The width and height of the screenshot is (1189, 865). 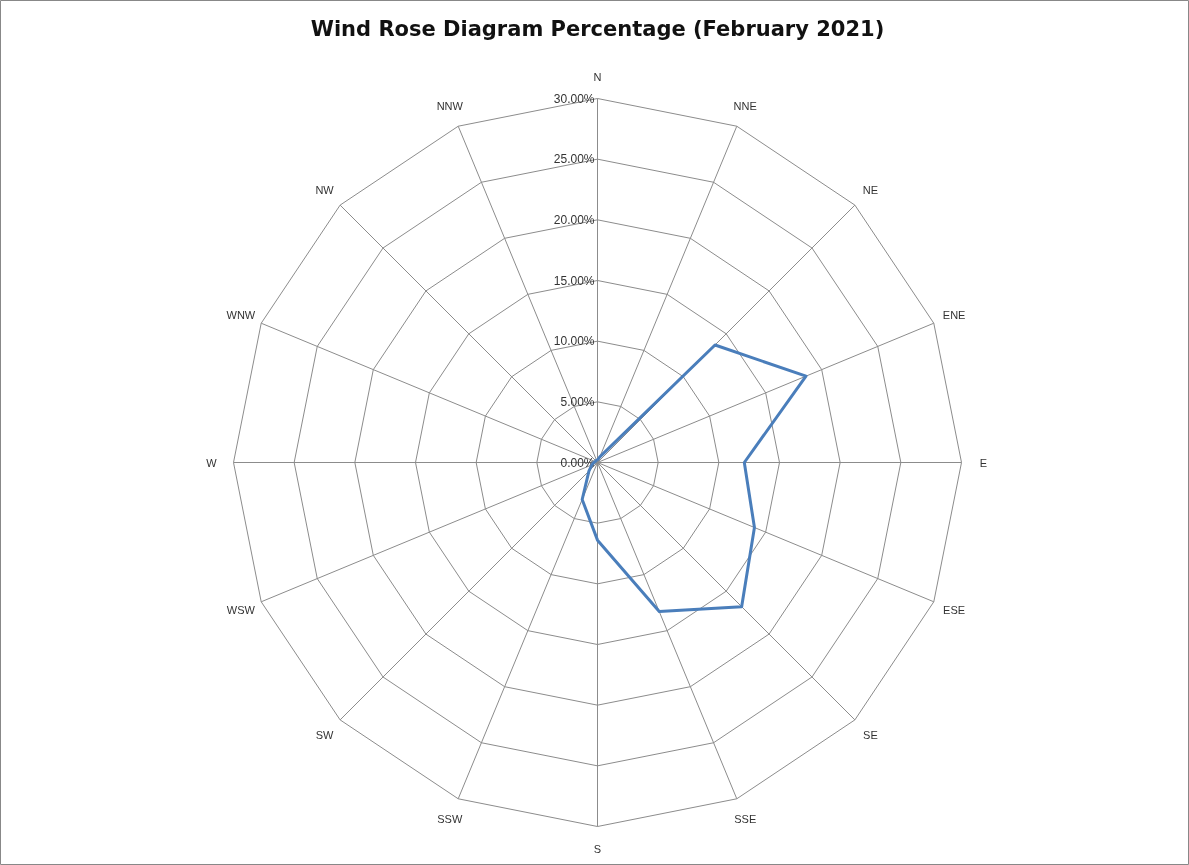 What do you see at coordinates (983, 462) in the screenshot?
I see `spoke-label: E` at bounding box center [983, 462].